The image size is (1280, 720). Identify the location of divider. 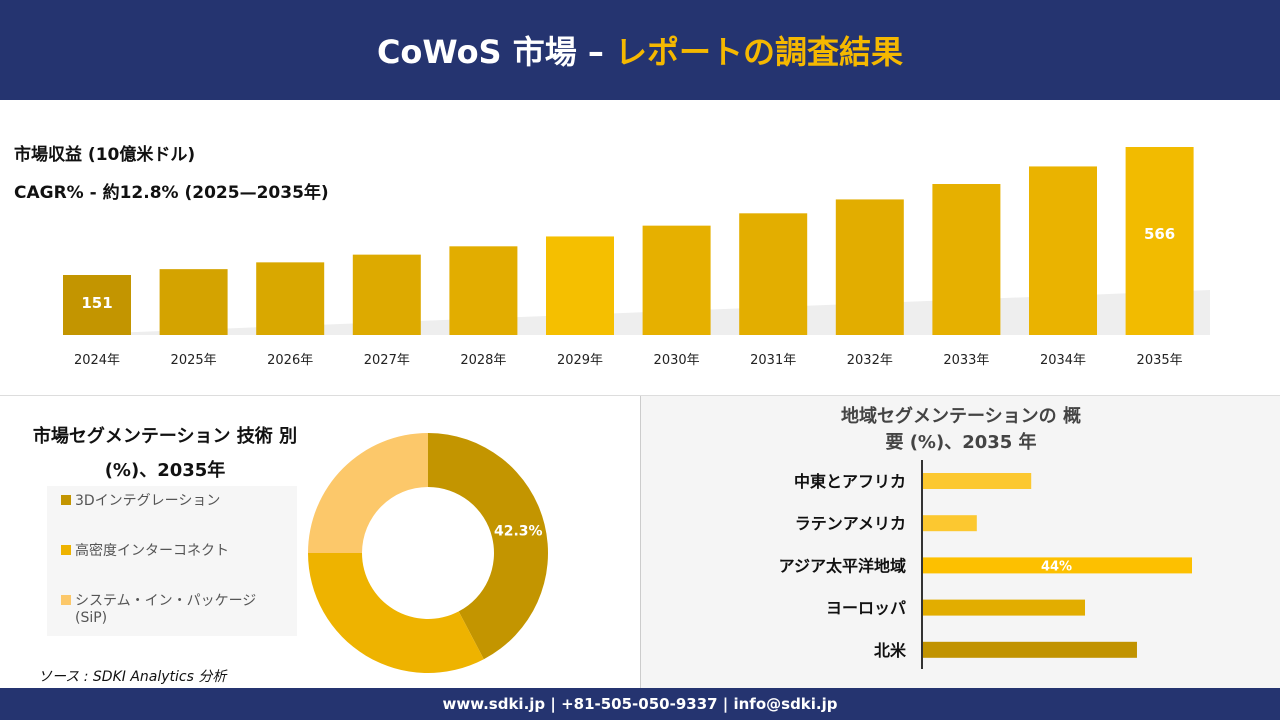
(640, 395).